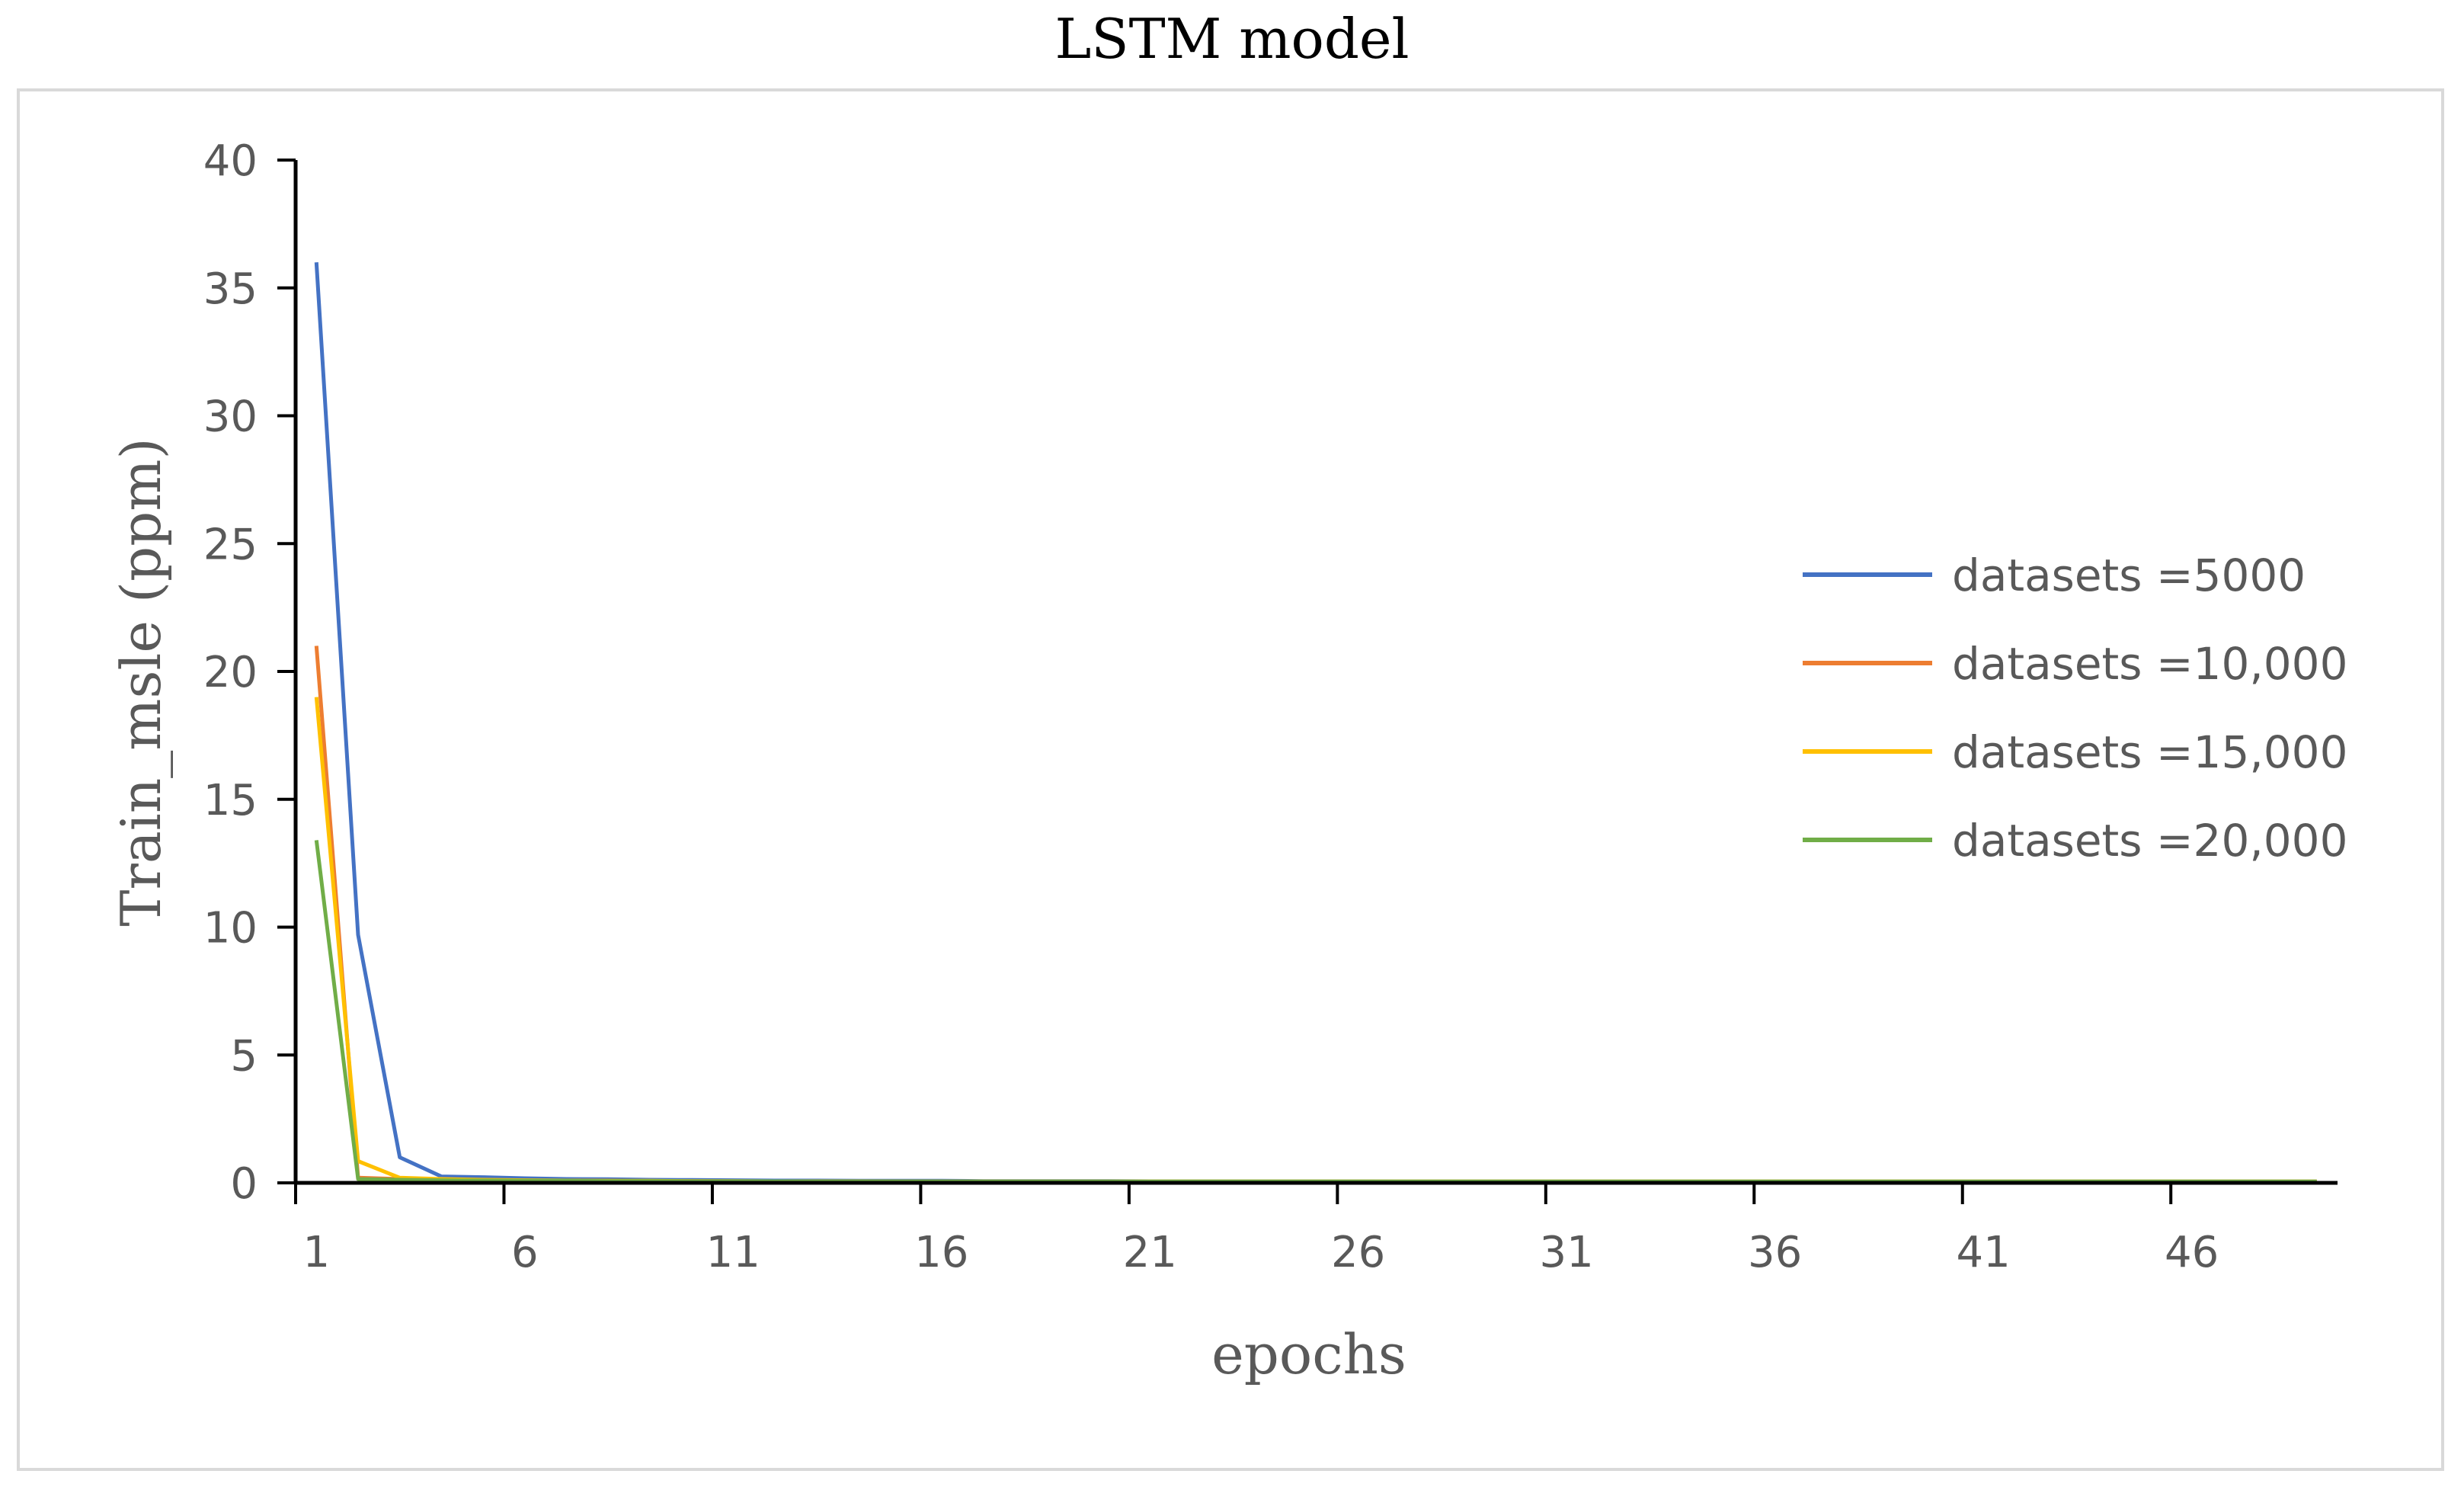 This screenshot has height=1490, width=2464. Describe the element at coordinates (230, 800) in the screenshot. I see `y-tick-label: 15` at that location.